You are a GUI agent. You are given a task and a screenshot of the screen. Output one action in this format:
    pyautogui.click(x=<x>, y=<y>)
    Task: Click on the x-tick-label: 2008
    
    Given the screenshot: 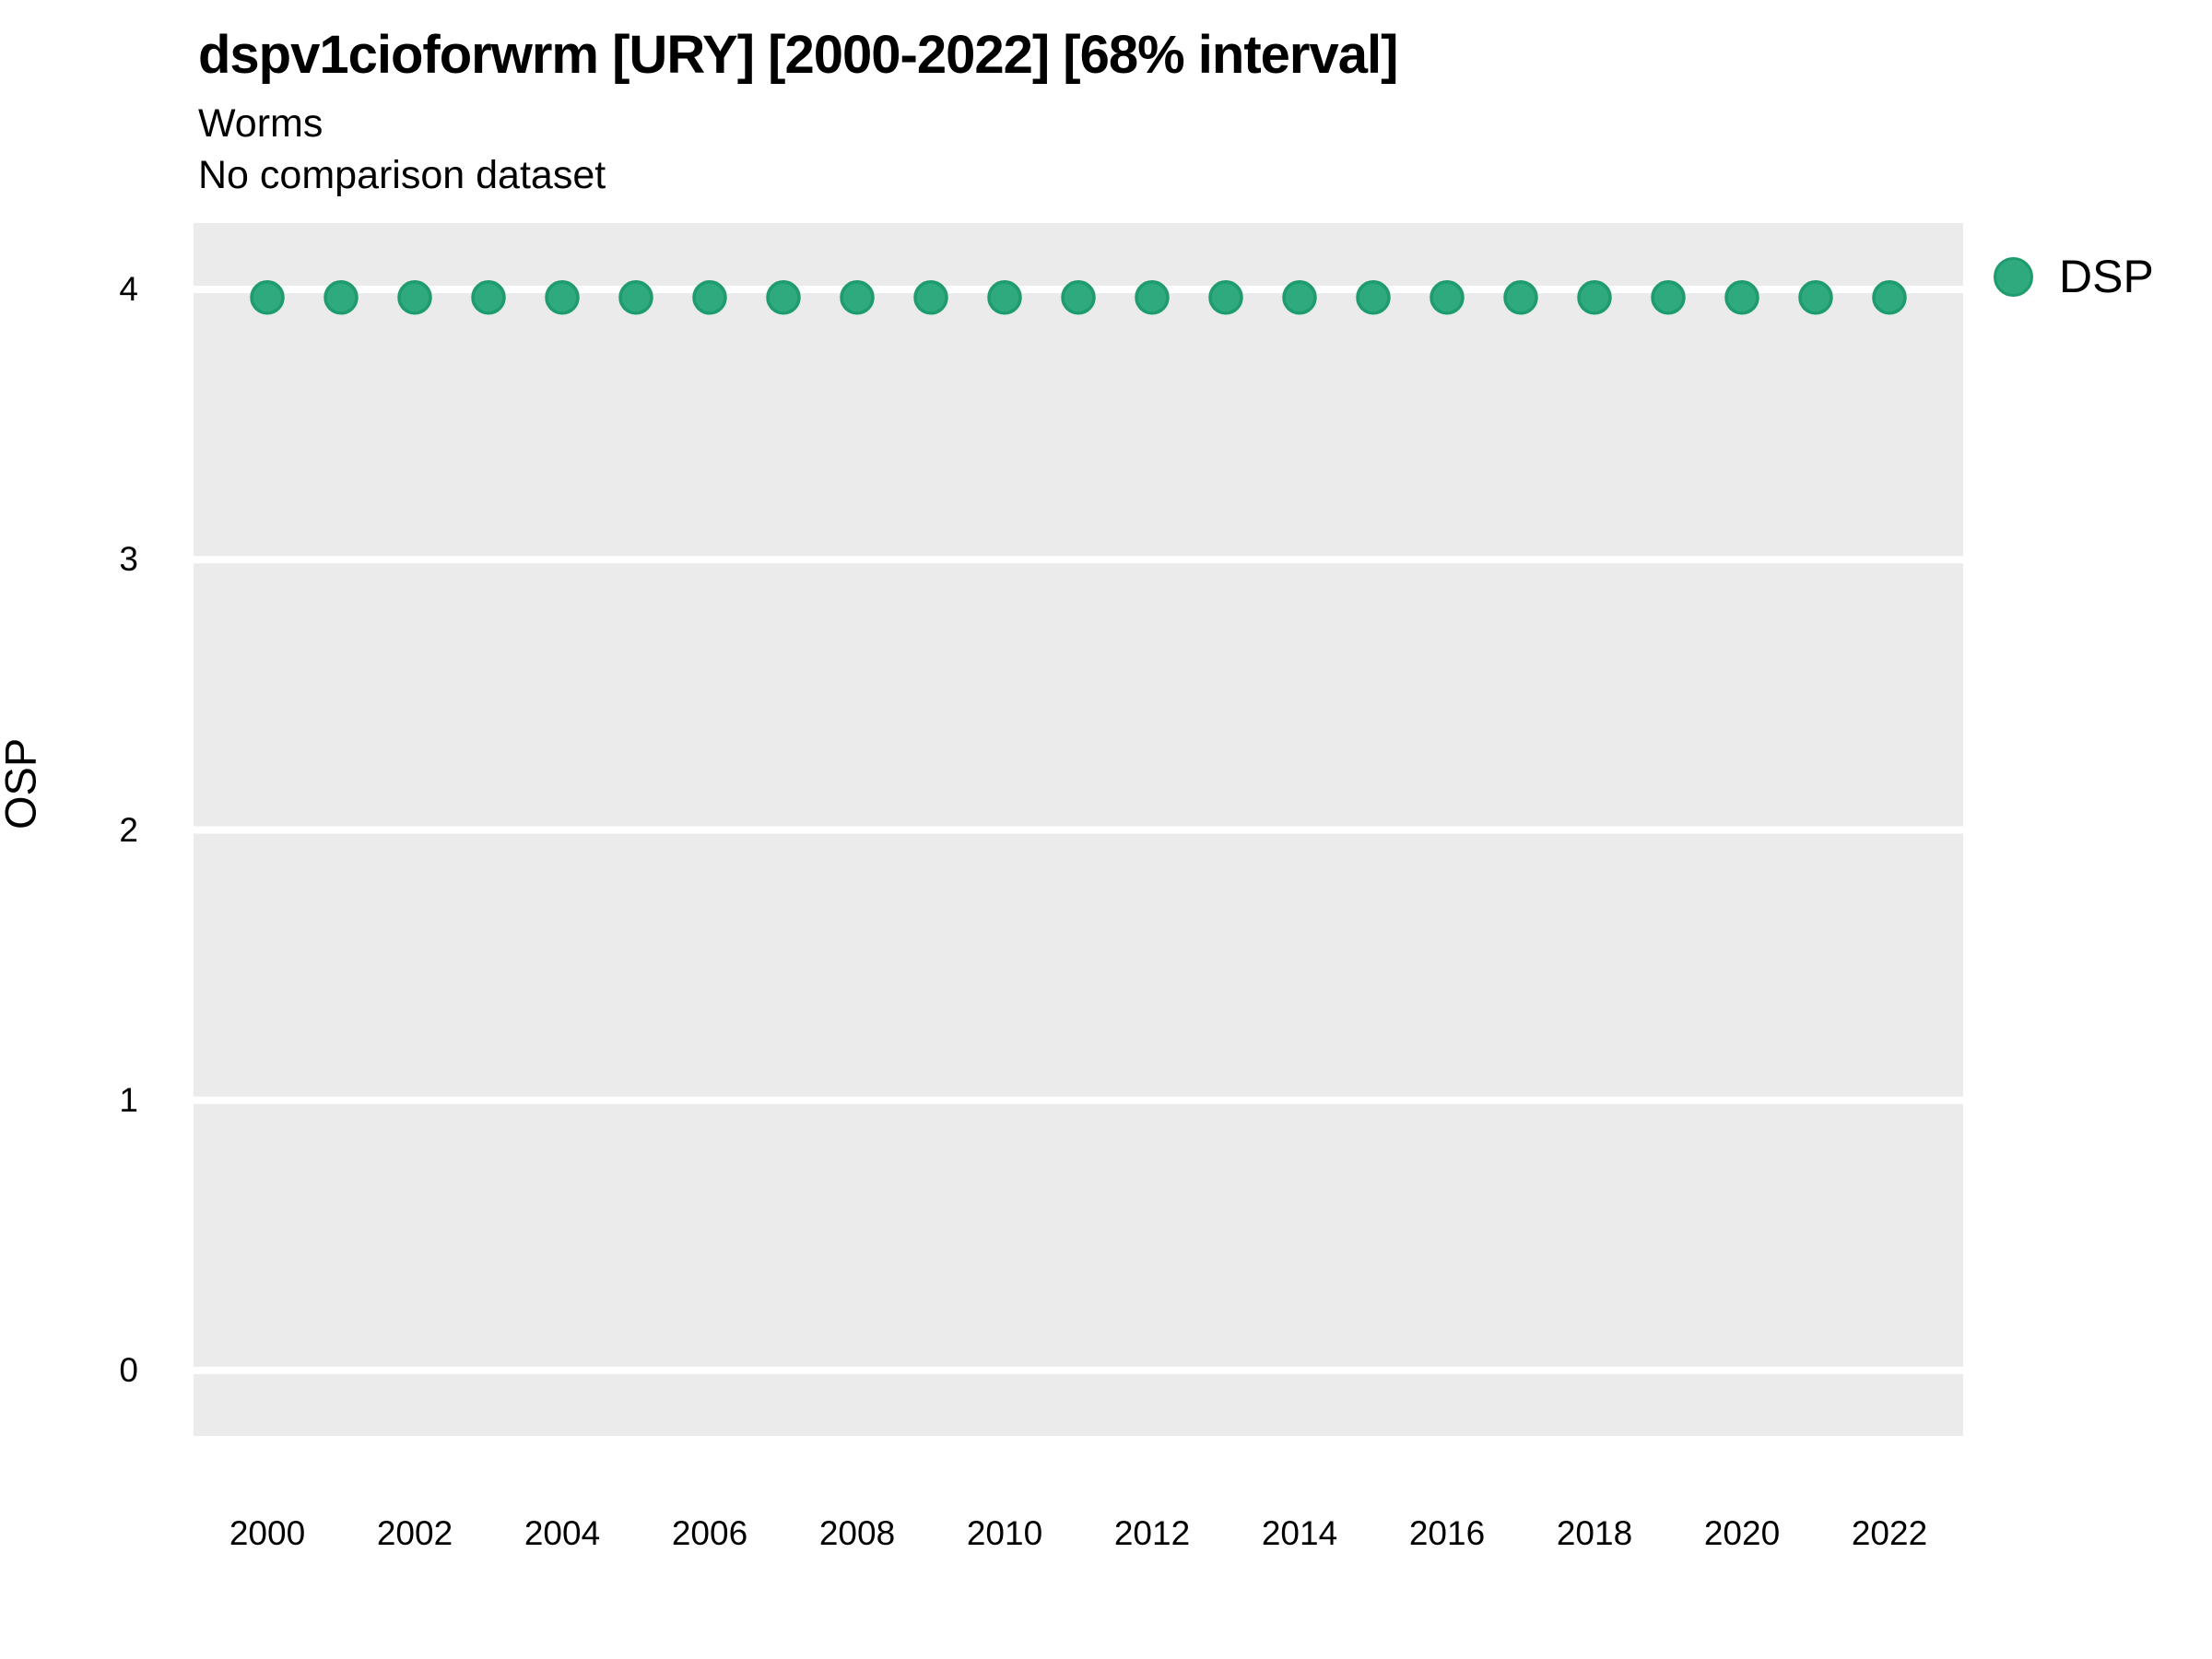 What is the action you would take?
    pyautogui.click(x=857, y=1533)
    